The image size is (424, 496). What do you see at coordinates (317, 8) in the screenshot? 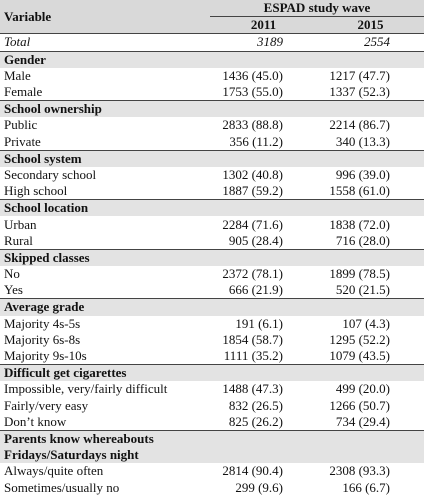
I see `header-wave: ESPAD study wave` at bounding box center [317, 8].